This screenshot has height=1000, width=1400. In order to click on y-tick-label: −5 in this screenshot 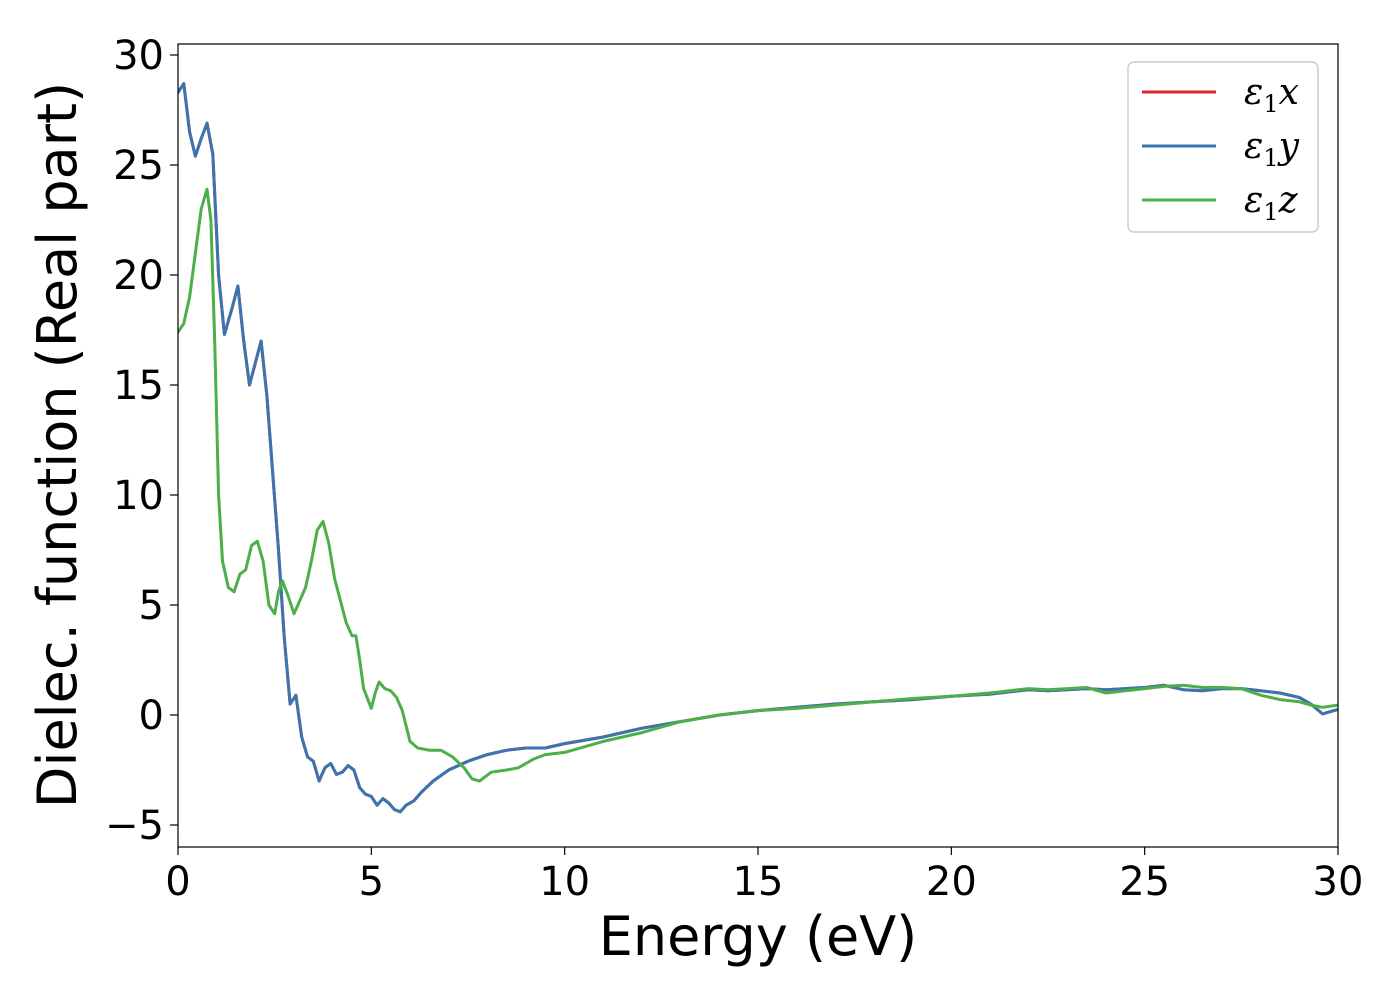, I will do `click(134, 826)`.